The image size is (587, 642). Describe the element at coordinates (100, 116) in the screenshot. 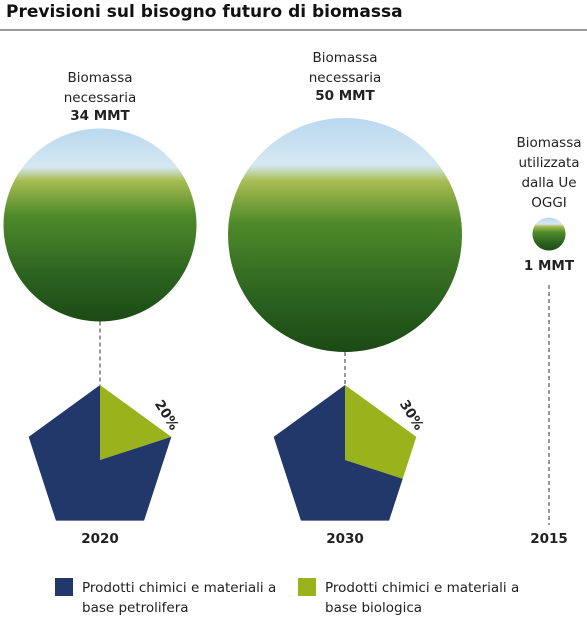

I see `amount: 34 MMT` at that location.